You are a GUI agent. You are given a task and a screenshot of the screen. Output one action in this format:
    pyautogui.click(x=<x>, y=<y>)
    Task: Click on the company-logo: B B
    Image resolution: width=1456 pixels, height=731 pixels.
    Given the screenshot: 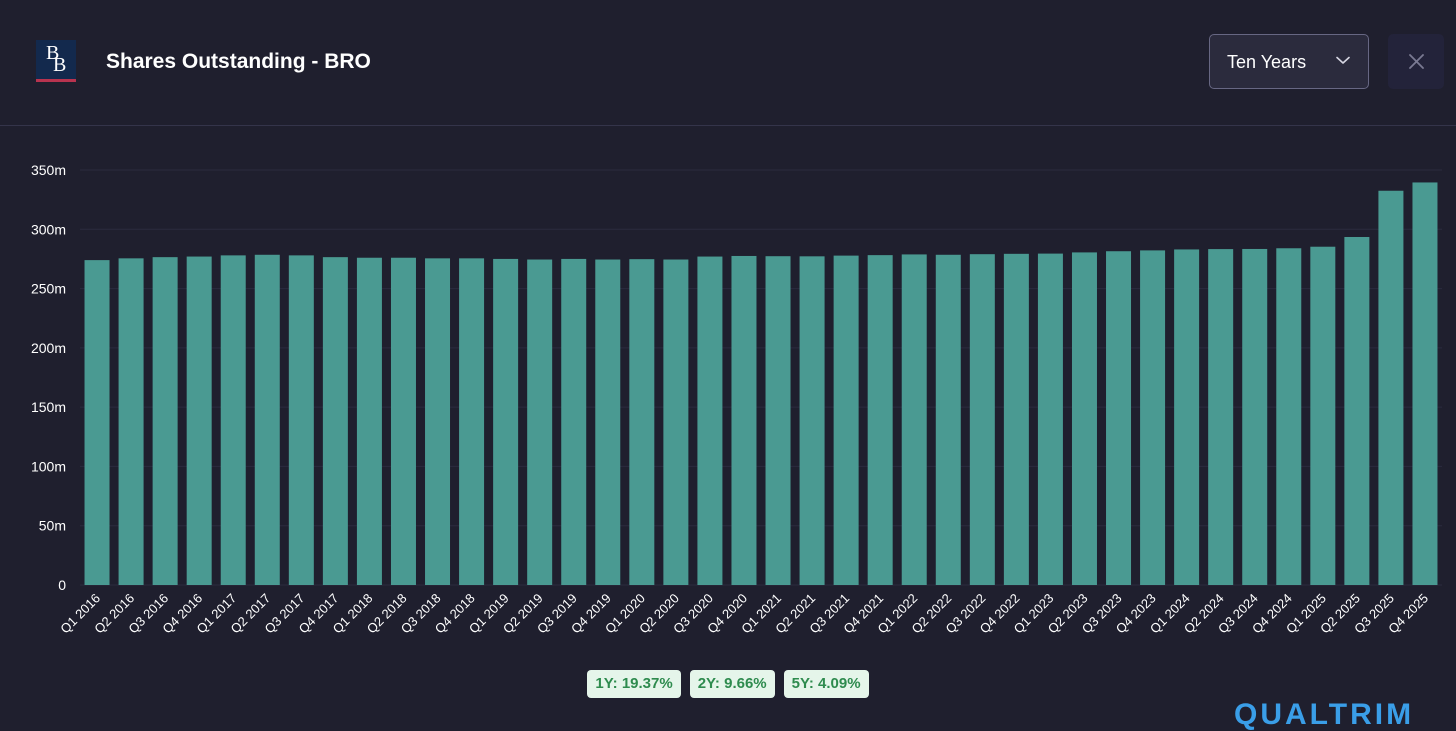 What is the action you would take?
    pyautogui.click(x=56, y=61)
    